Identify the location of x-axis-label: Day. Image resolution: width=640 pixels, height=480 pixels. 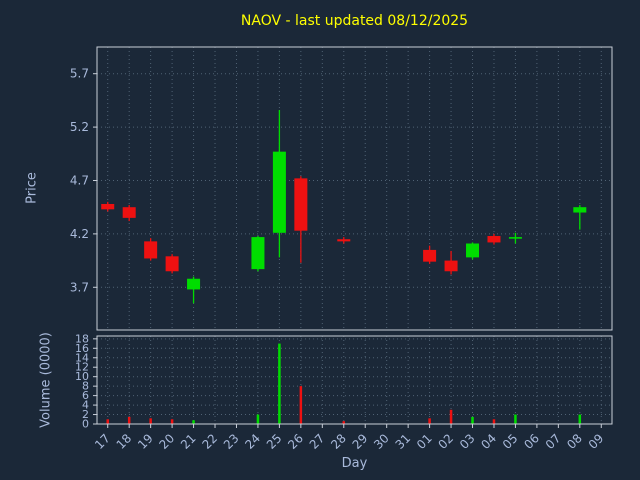
(354, 463).